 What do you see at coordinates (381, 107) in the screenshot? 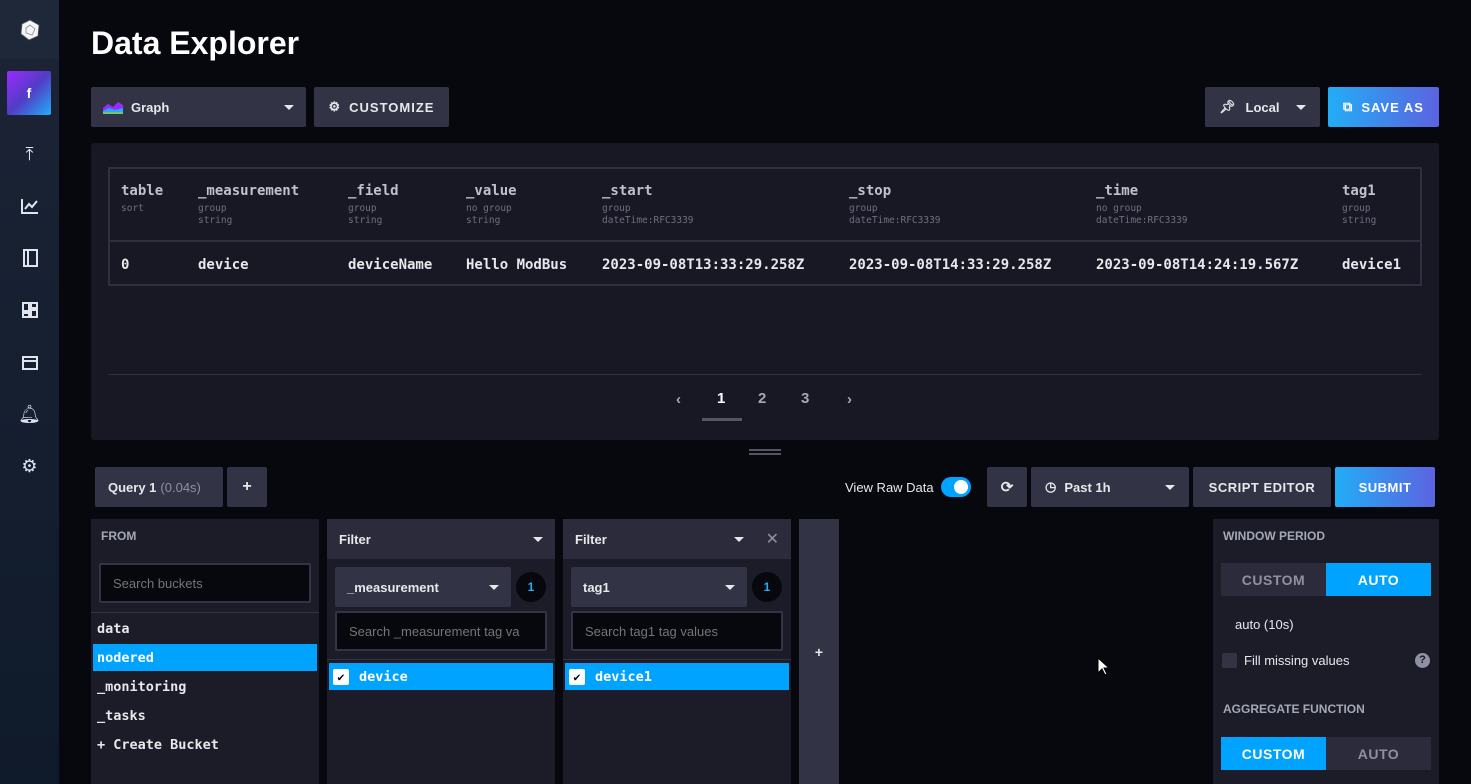
I see `customize-button: ⚙ CUSTOMIZE` at bounding box center [381, 107].